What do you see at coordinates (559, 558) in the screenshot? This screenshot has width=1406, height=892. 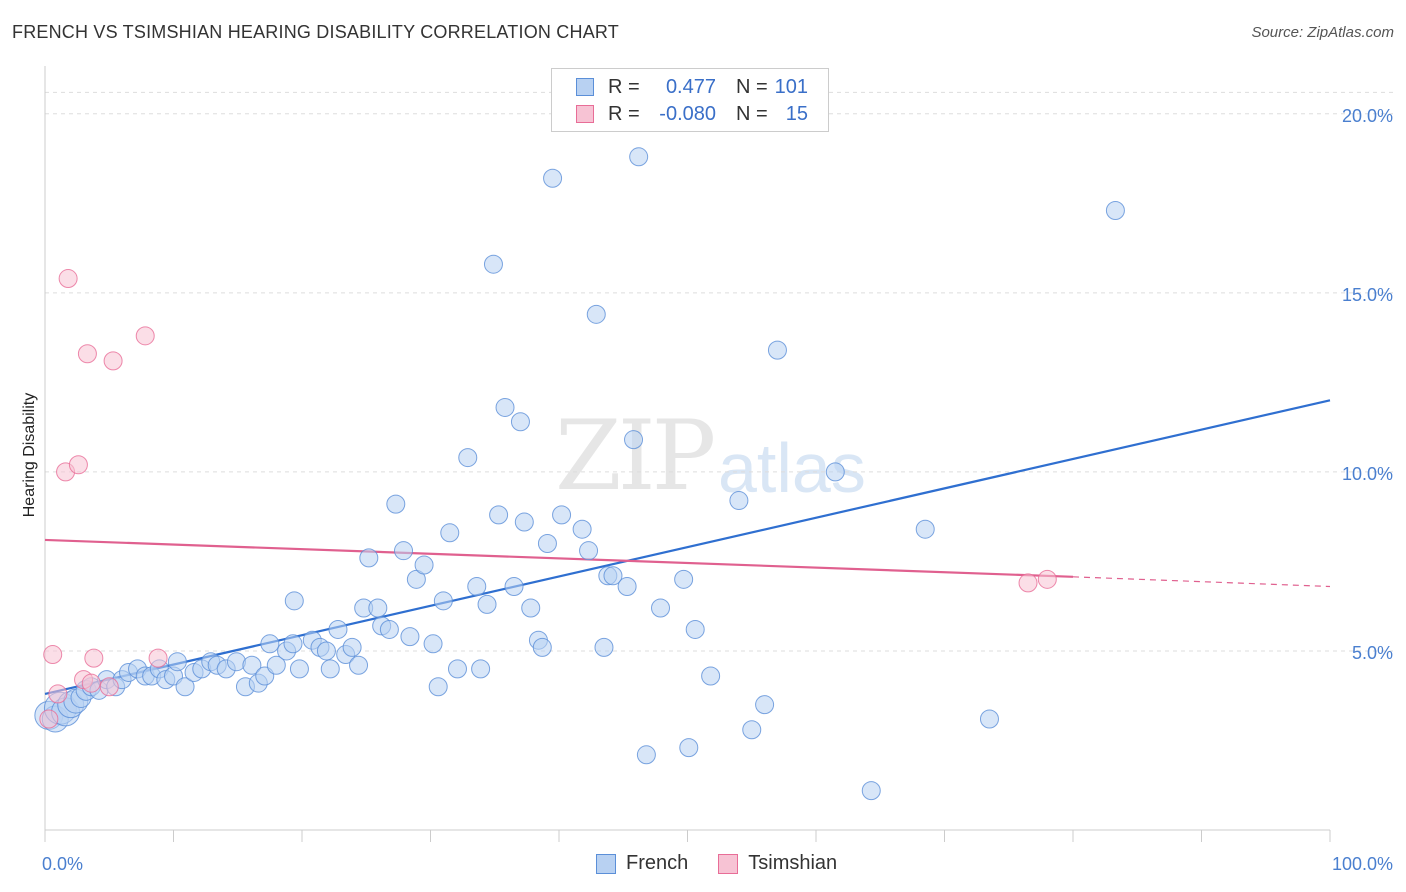 I see `trend-line-tsimshian` at bounding box center [559, 558].